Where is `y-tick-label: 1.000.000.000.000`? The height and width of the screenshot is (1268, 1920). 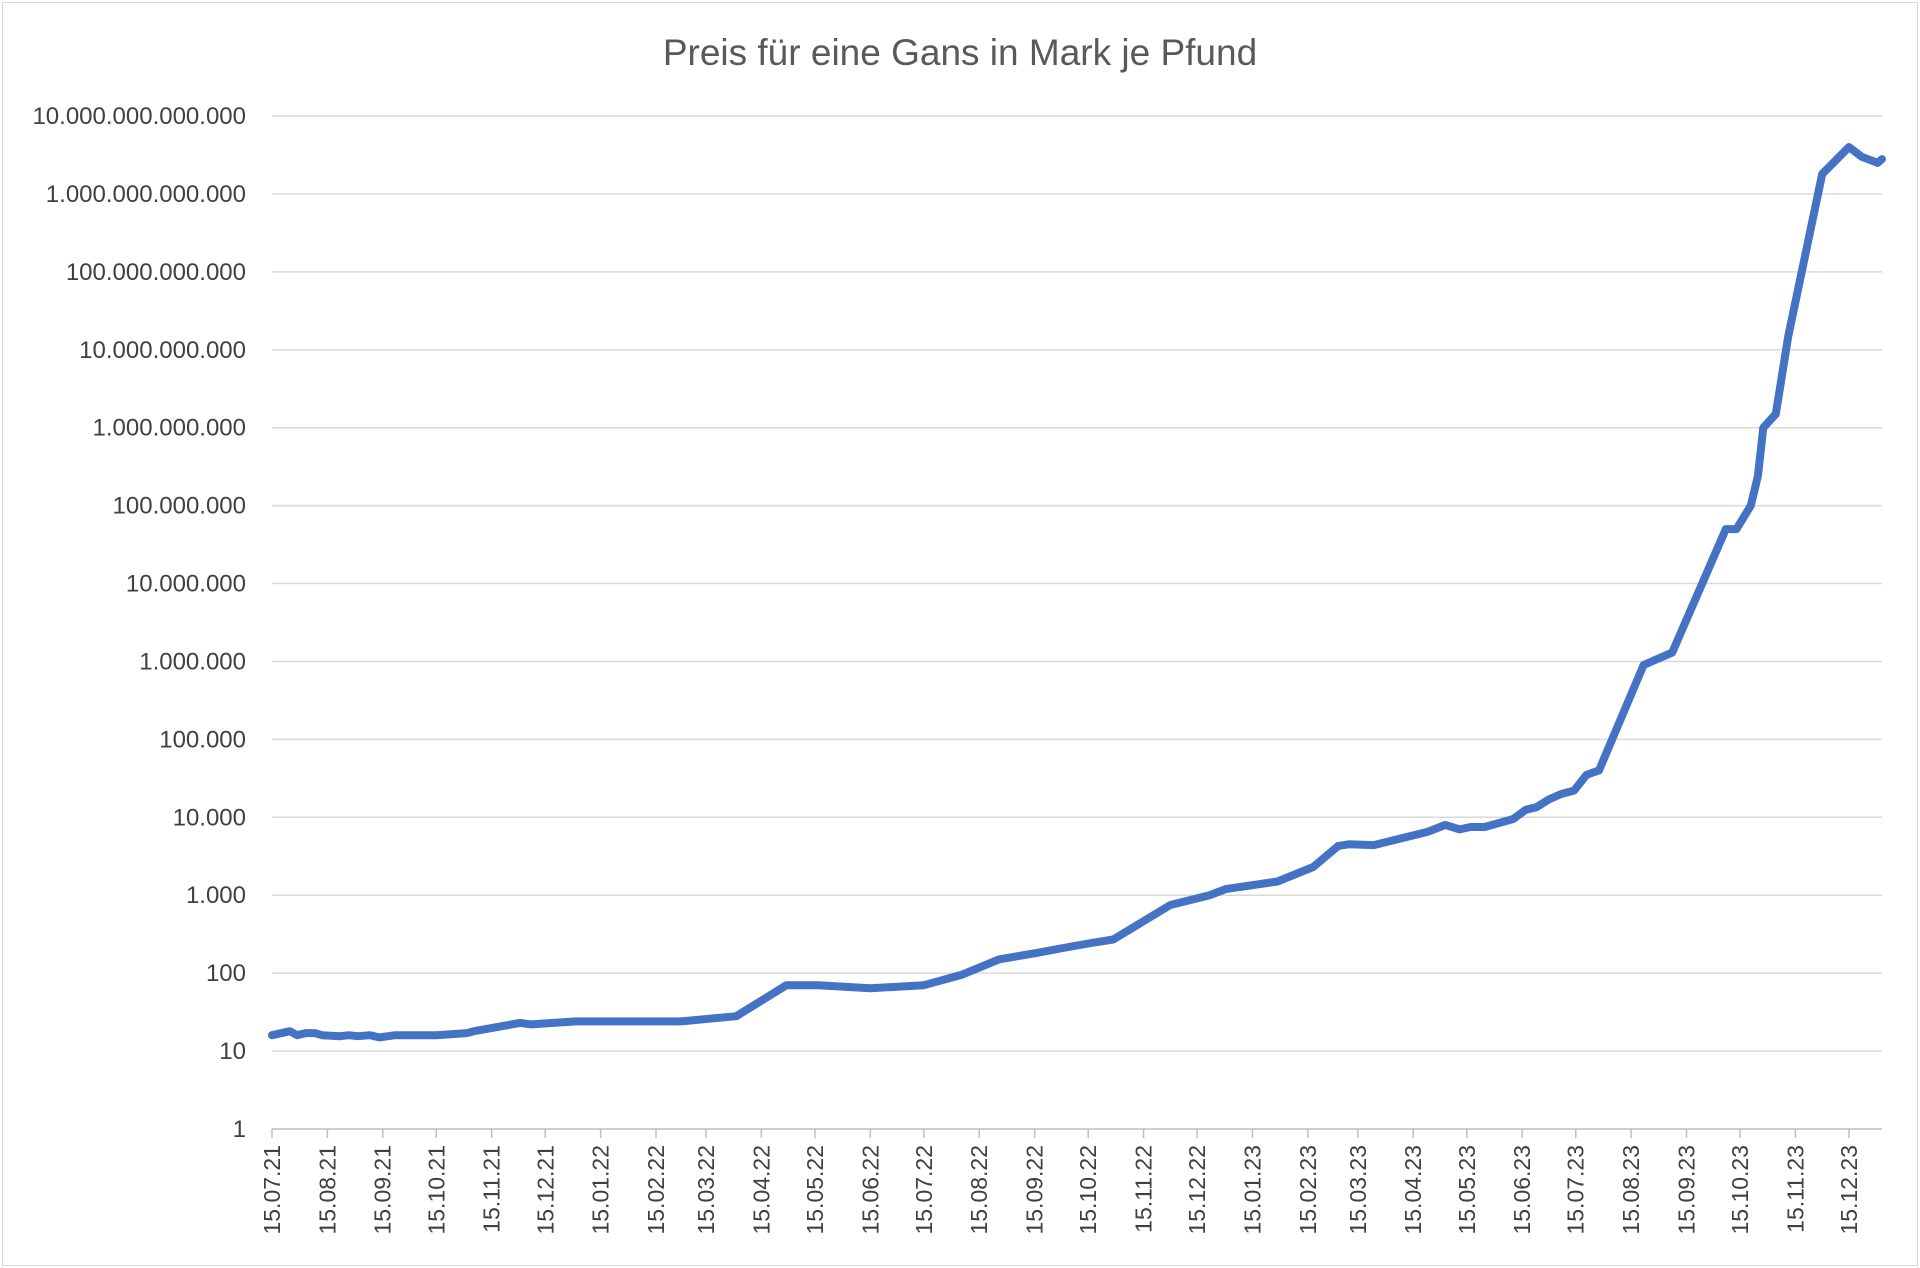
y-tick-label: 1.000.000.000.000 is located at coordinates (146, 194).